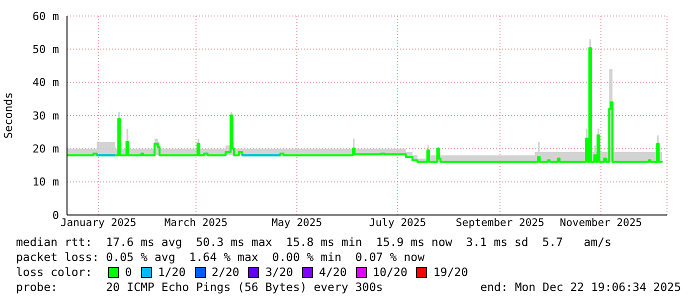  Describe the element at coordinates (390, 272) in the screenshot. I see `legend-label: 10/20` at that location.